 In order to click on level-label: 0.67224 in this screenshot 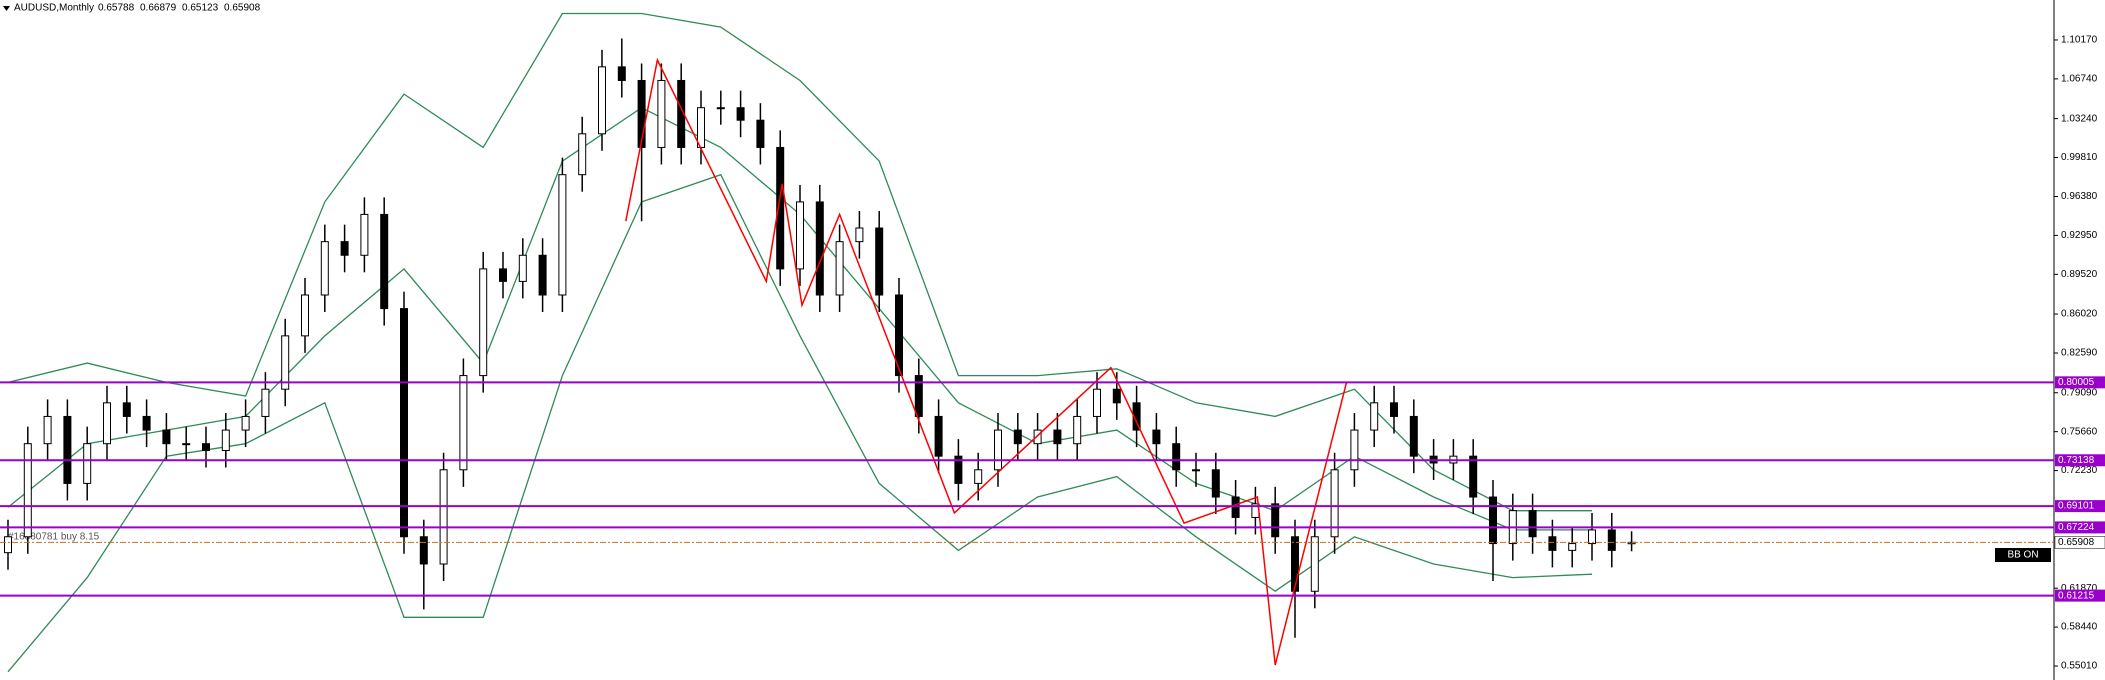, I will do `click(2076, 527)`.